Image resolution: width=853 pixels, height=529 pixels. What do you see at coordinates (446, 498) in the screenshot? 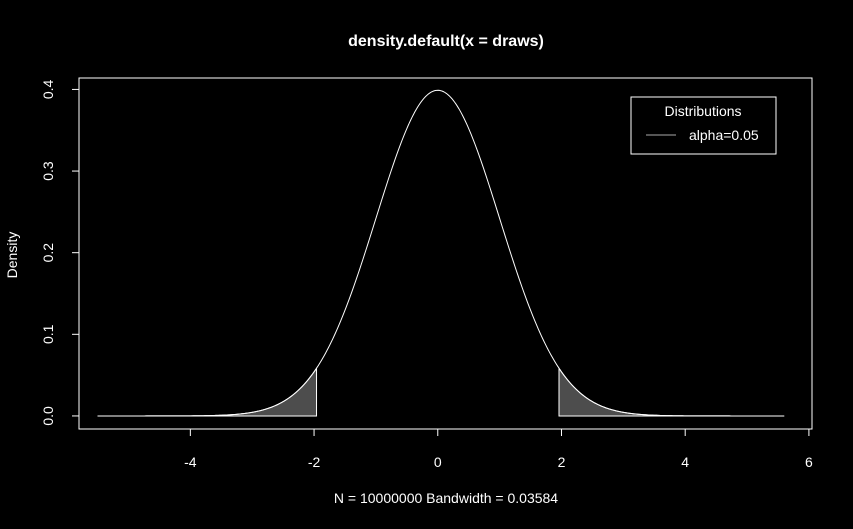
I see `x-axis-label: N = 10000000 Bandwidth = 0.03584` at bounding box center [446, 498].